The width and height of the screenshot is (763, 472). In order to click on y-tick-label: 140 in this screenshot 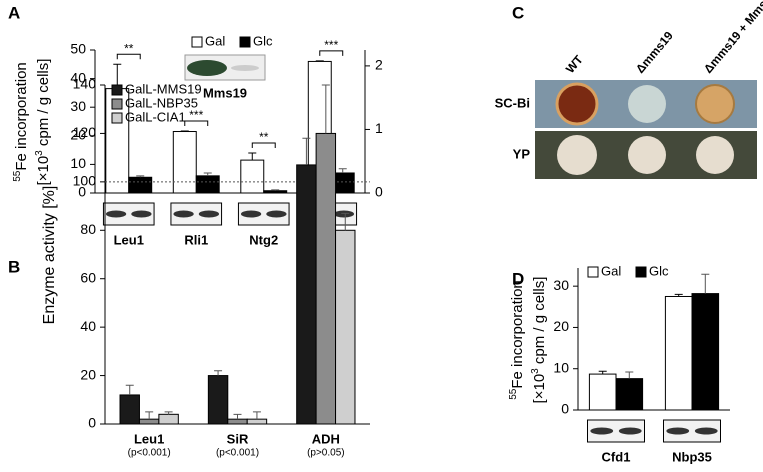, I will do `click(85, 84)`.